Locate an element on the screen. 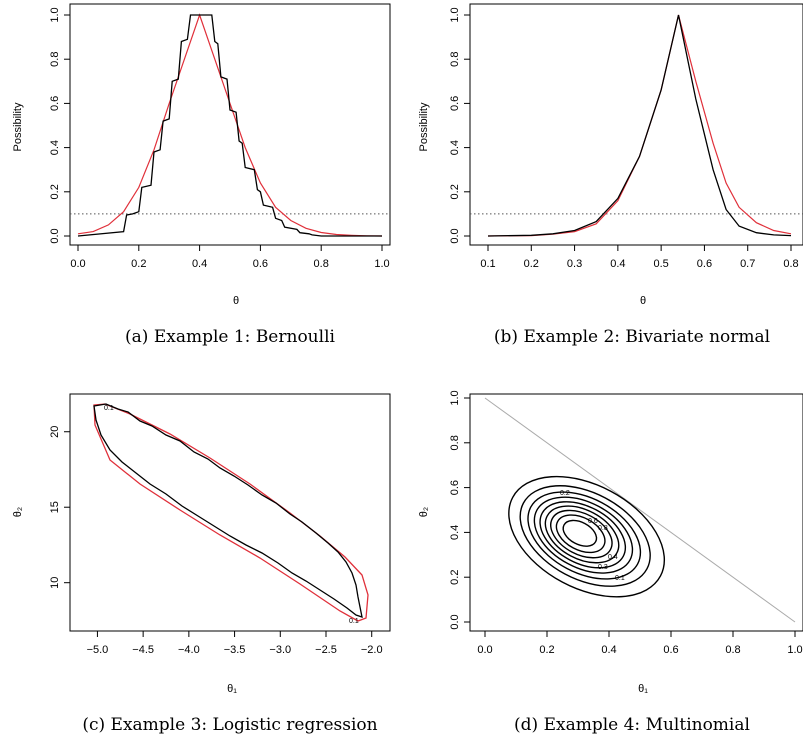 Image resolution: width=803 pixels, height=739 pixels. a-ytick-label: 0.0 is located at coordinates (55, 235).